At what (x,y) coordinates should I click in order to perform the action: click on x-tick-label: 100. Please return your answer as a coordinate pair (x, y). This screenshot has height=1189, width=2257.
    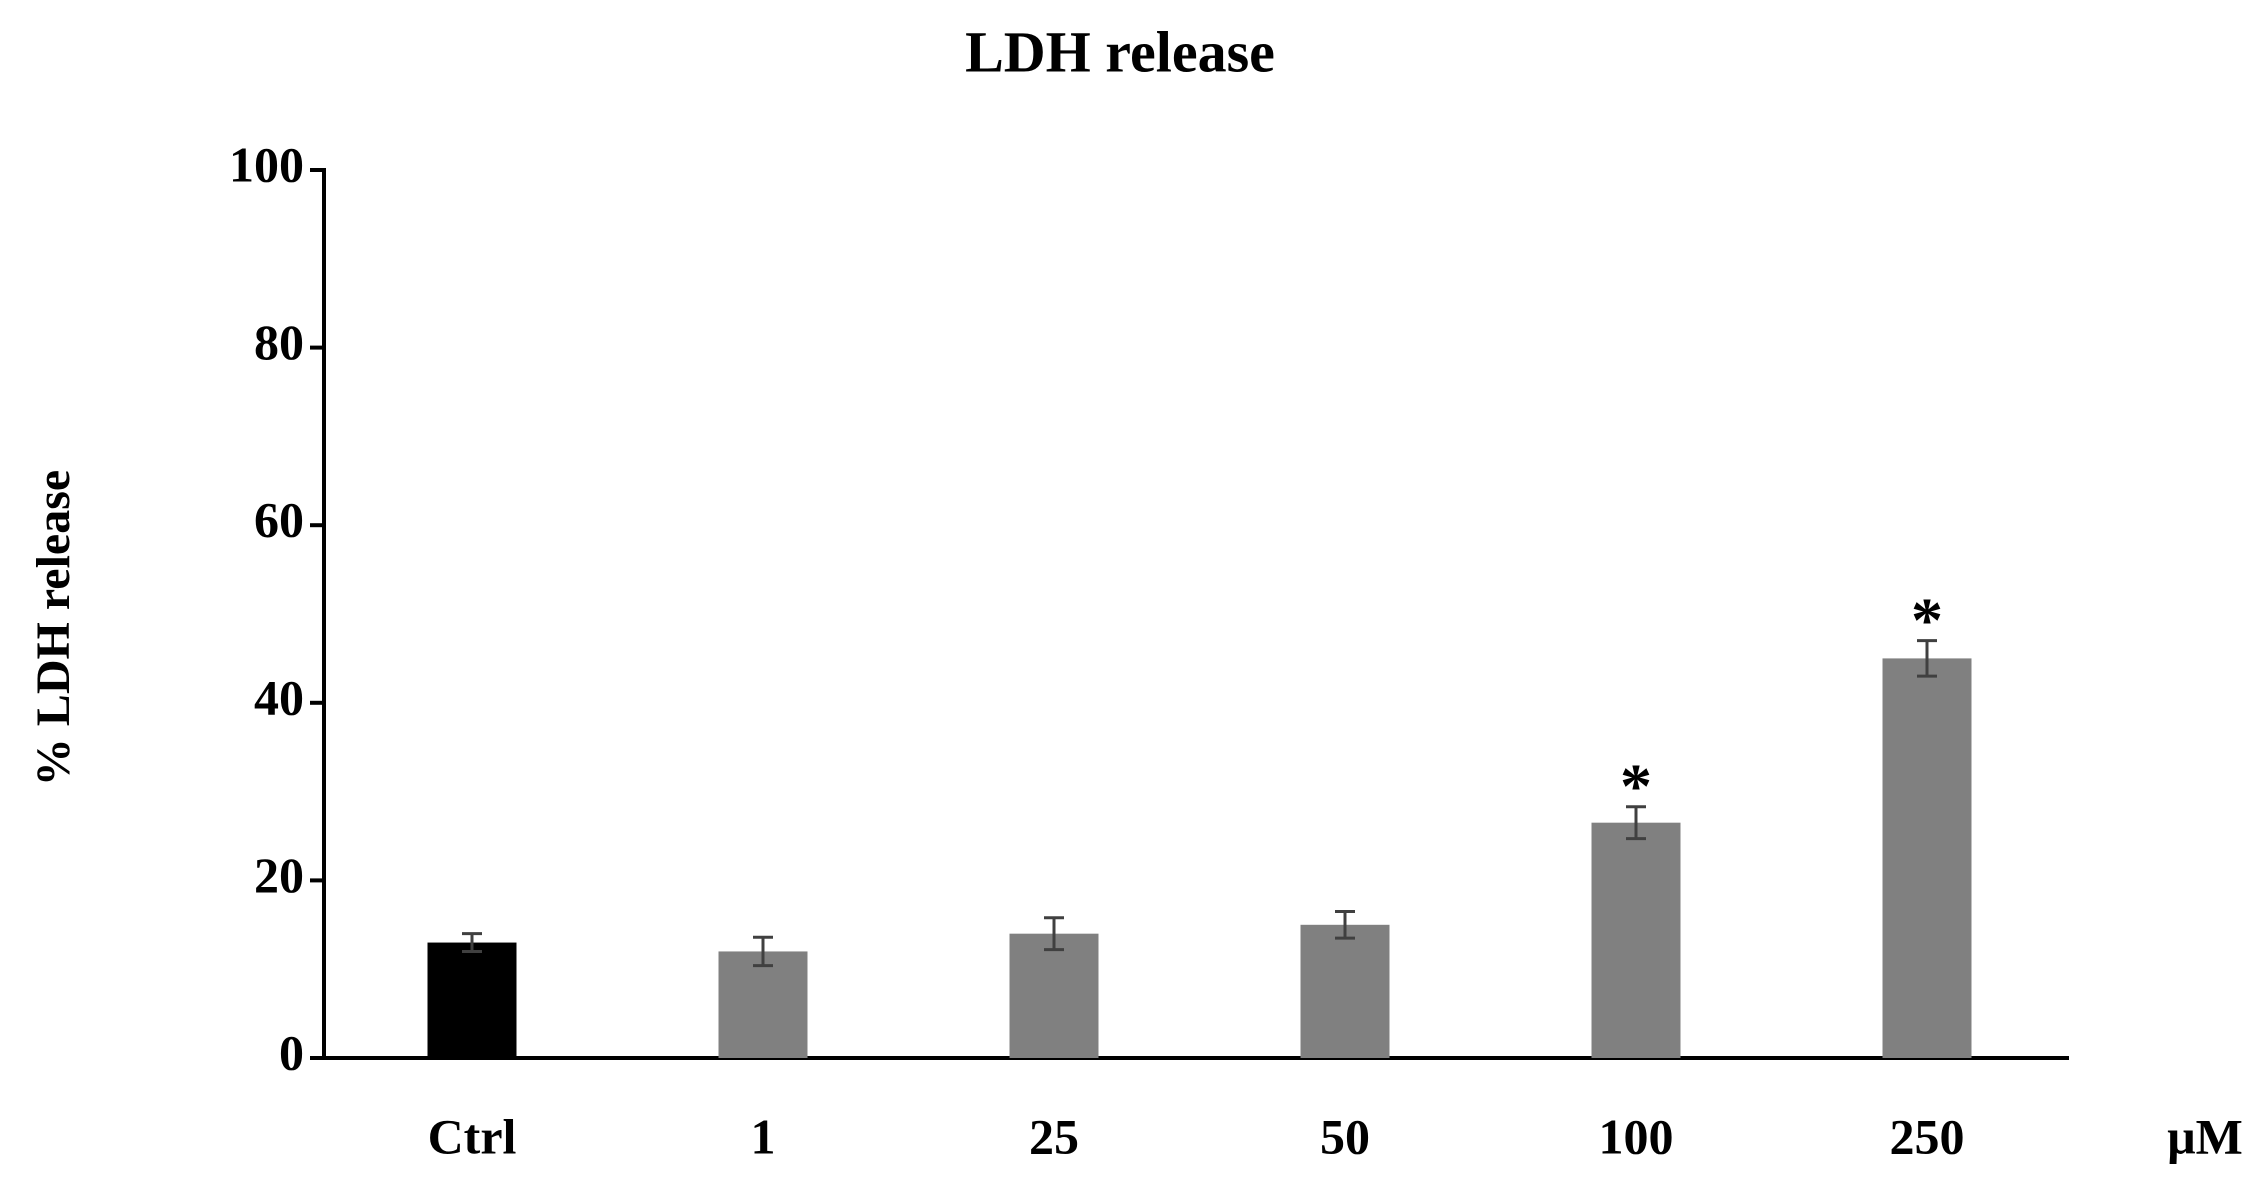
    Looking at the image, I should click on (1636, 1136).